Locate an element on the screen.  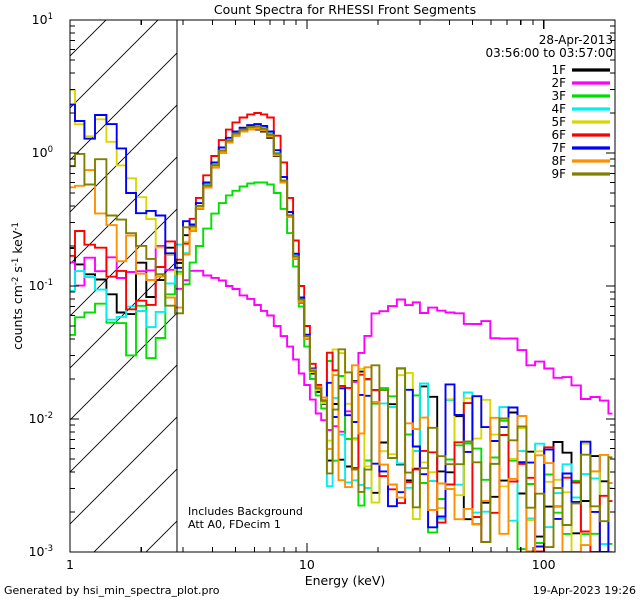
legend-label-2f: 2F is located at coordinates (558, 83).